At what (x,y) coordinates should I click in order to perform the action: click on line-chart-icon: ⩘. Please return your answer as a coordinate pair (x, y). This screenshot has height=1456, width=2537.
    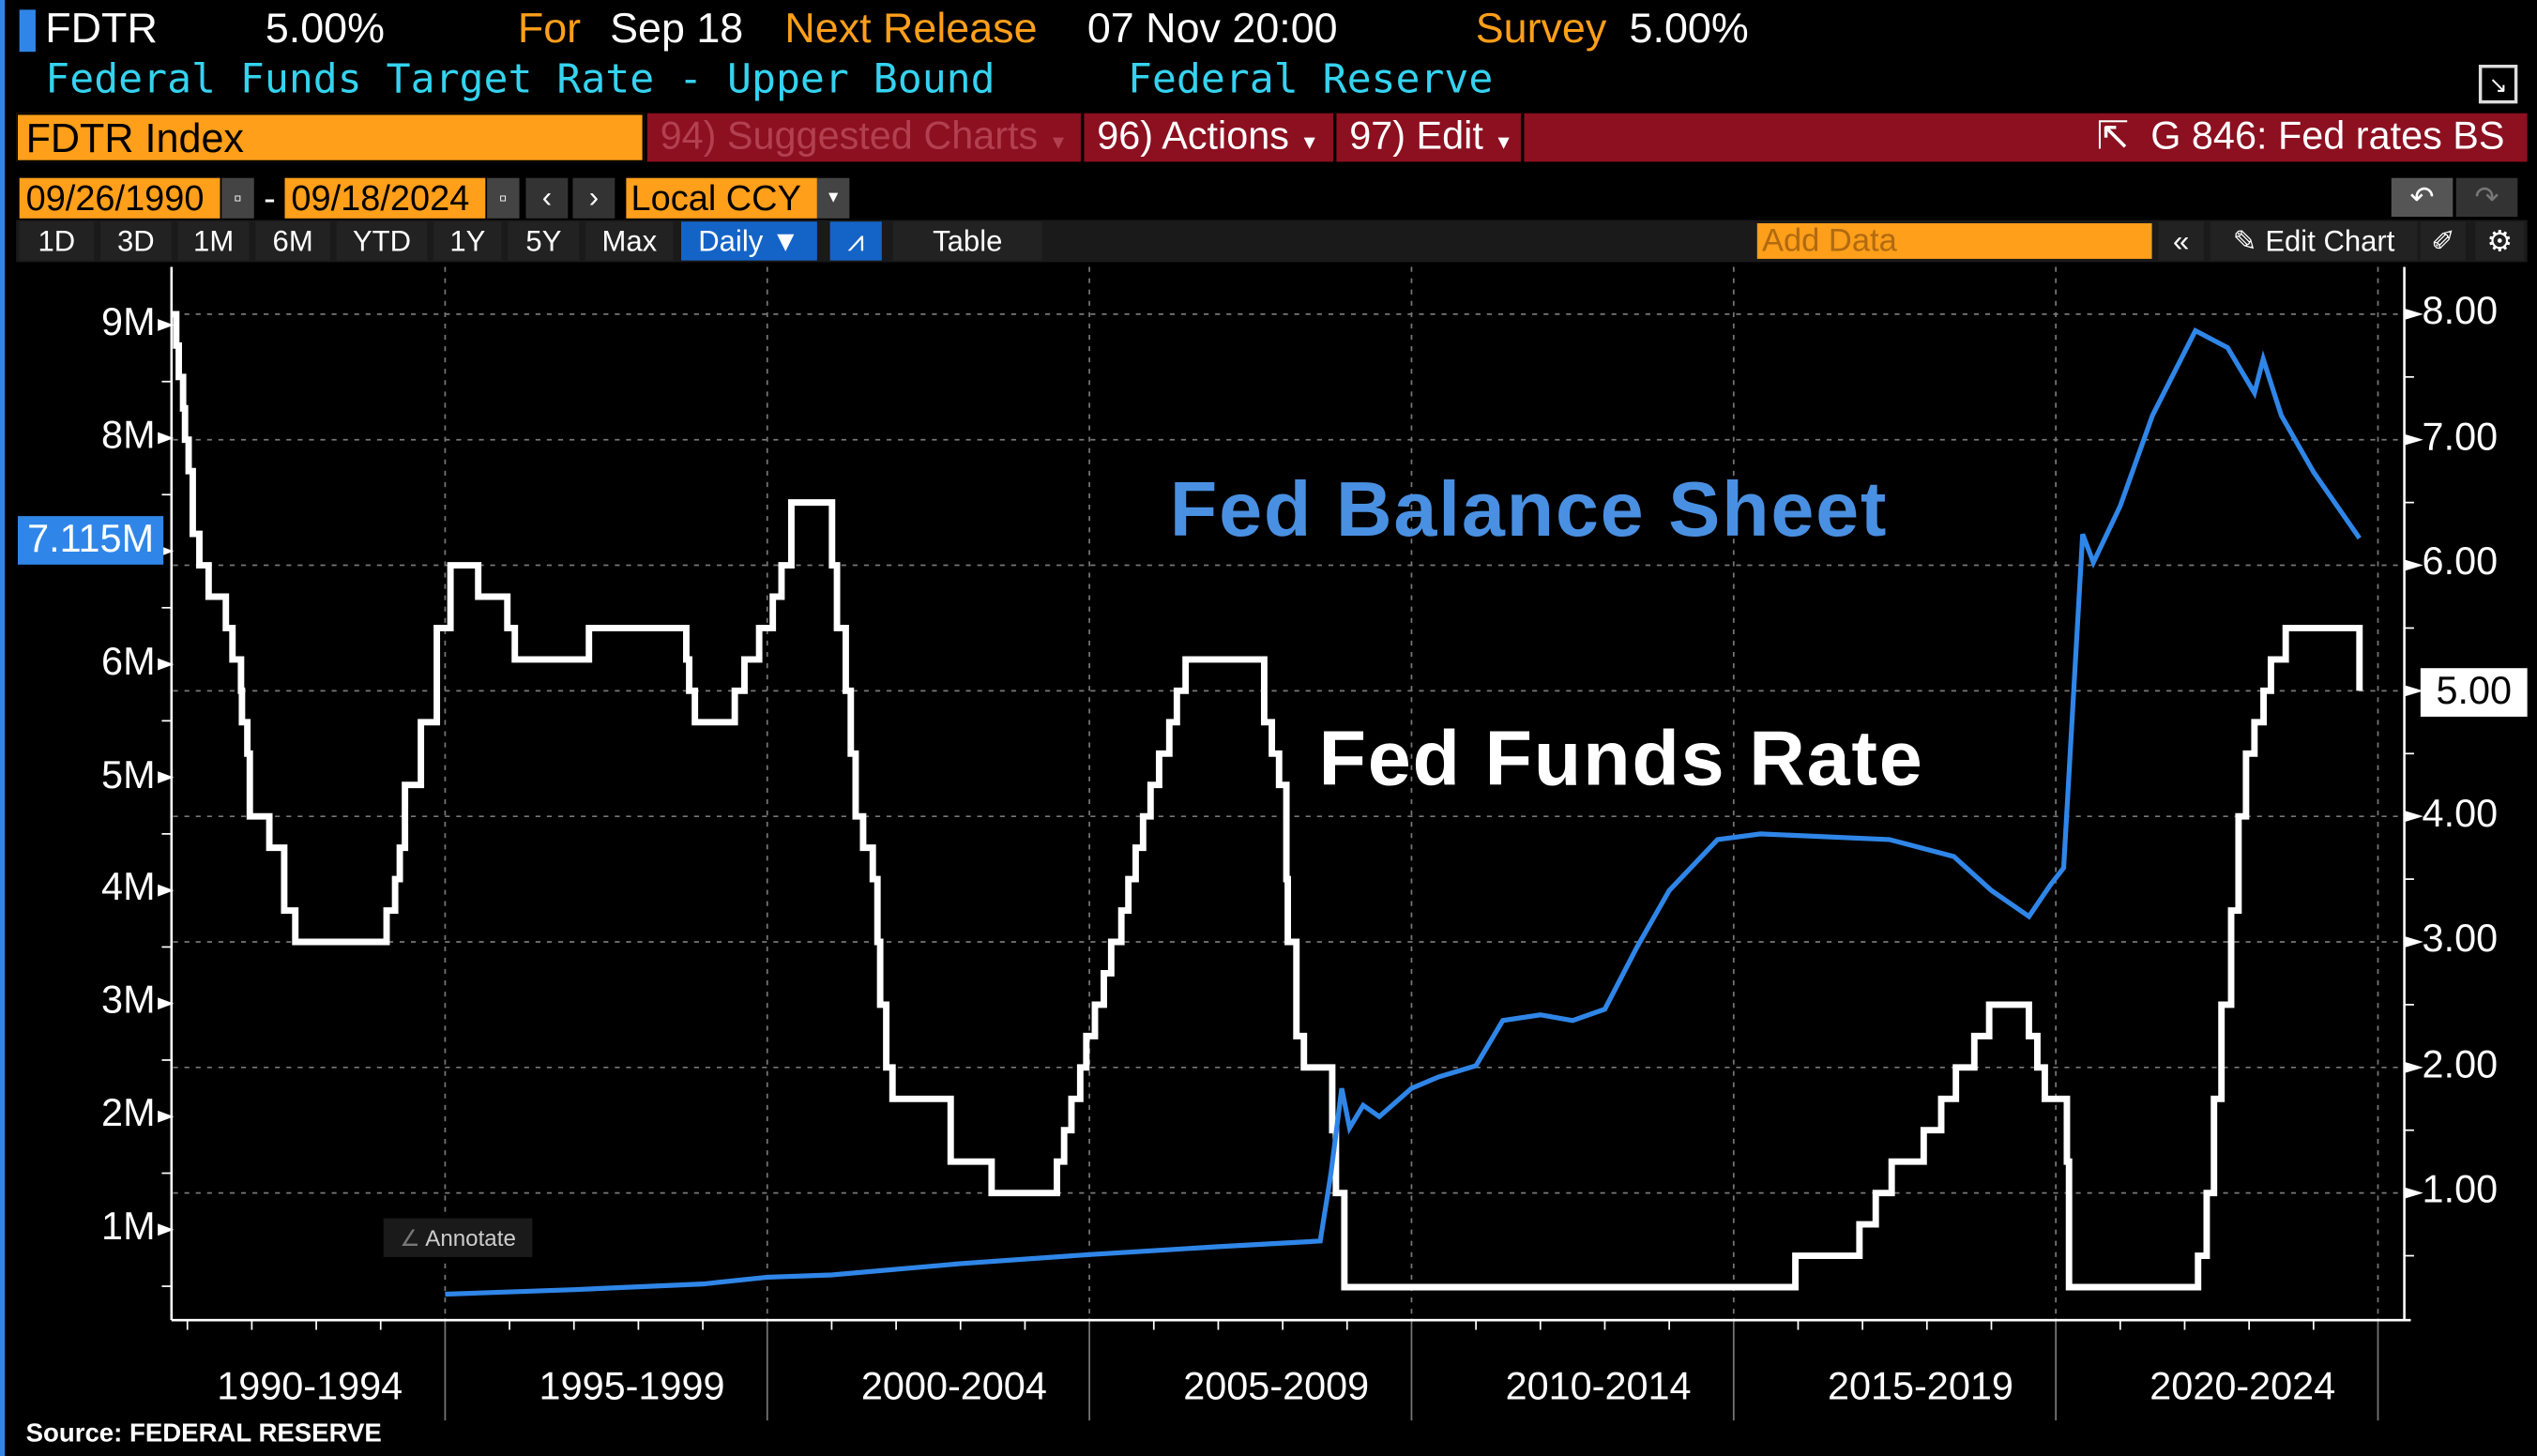
    Looking at the image, I should click on (855, 241).